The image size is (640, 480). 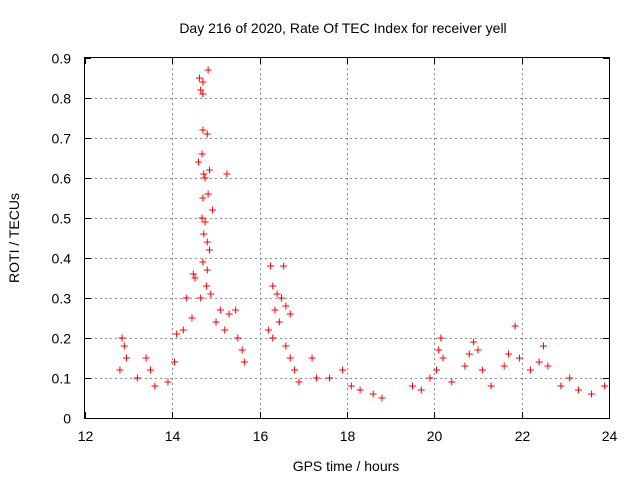 I want to click on y-tick-label: 0.3, so click(x=62, y=299).